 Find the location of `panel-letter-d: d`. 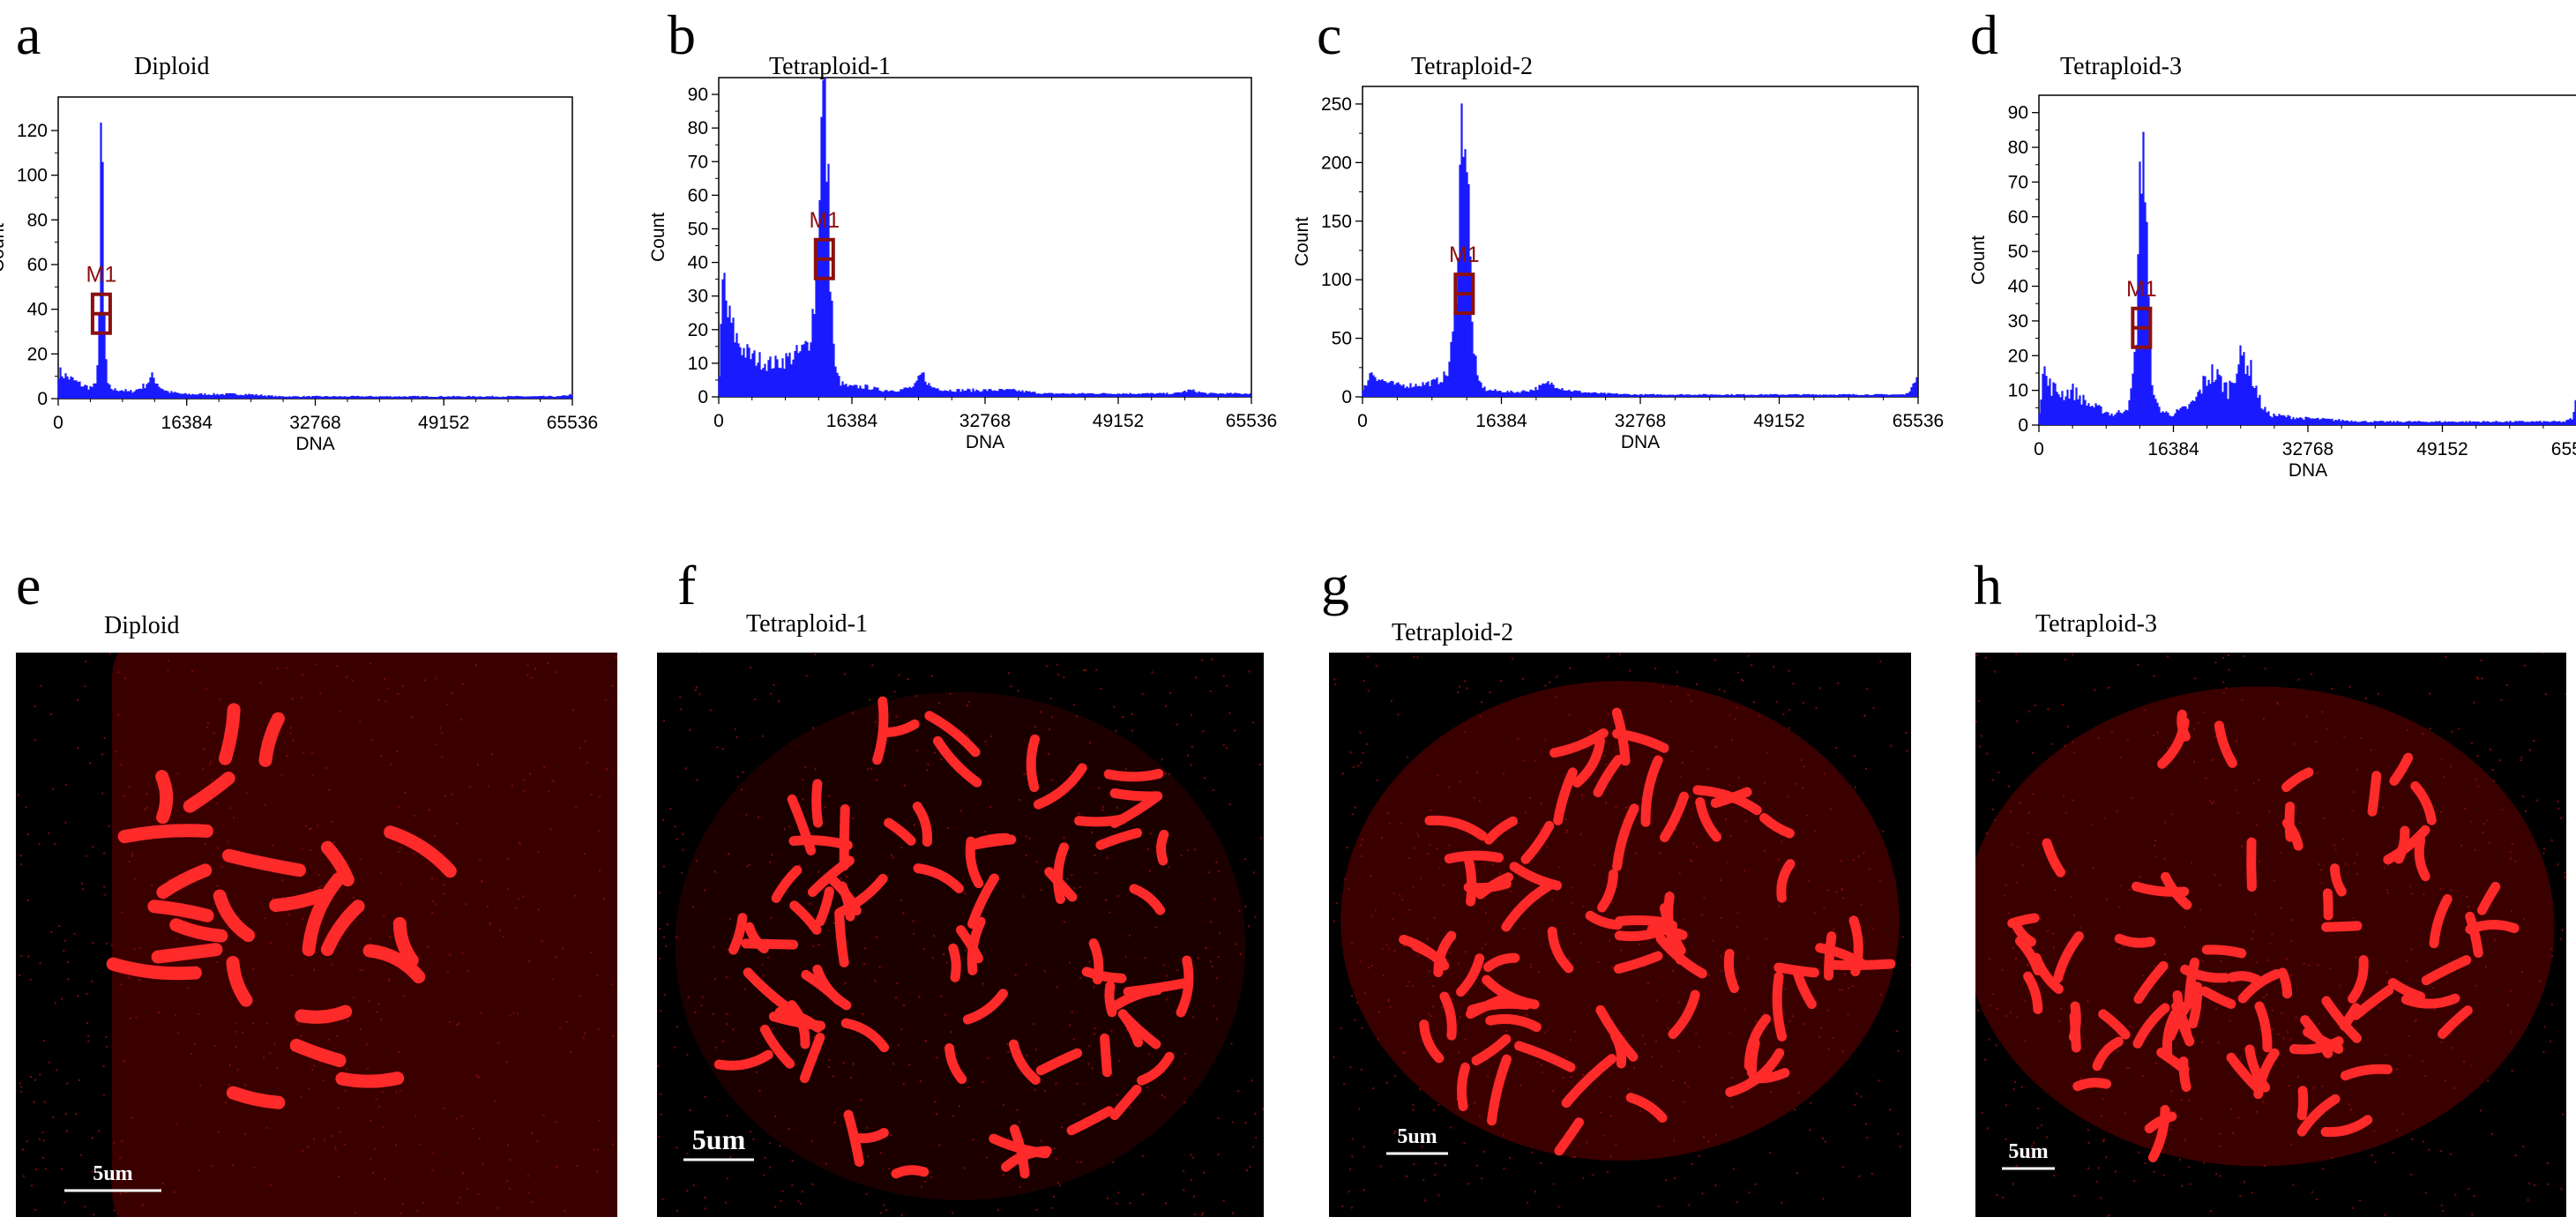

panel-letter-d: d is located at coordinates (1984, 35).